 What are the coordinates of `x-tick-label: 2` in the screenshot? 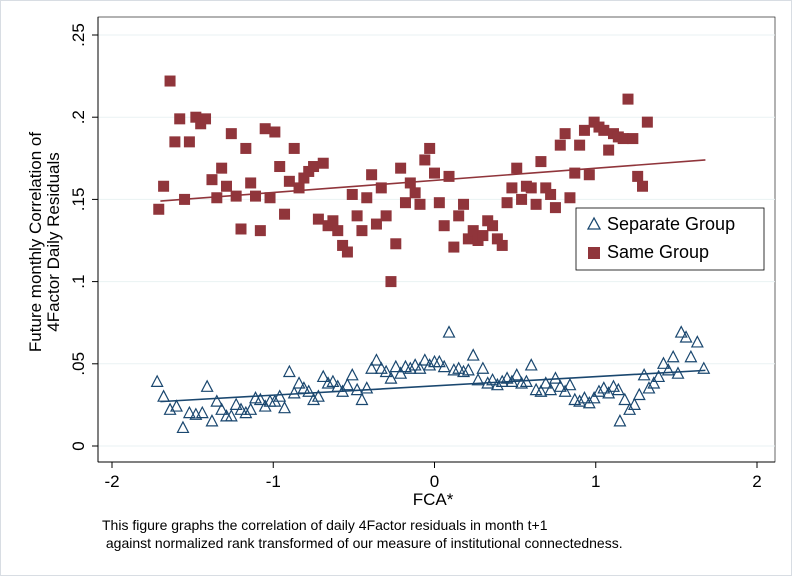 It's located at (756, 481).